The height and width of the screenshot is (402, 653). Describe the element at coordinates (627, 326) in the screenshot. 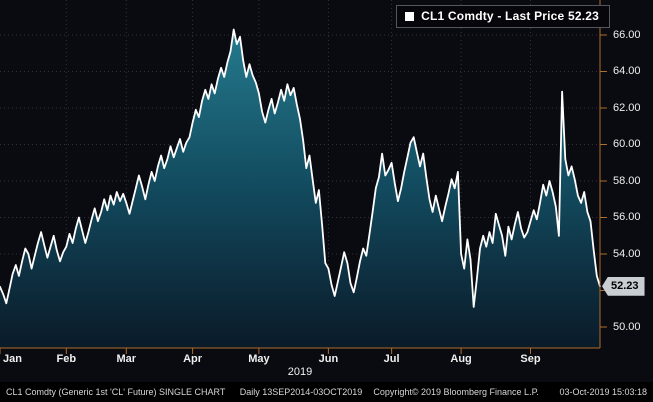

I see `y-axis-tick-label: 50.00` at that location.